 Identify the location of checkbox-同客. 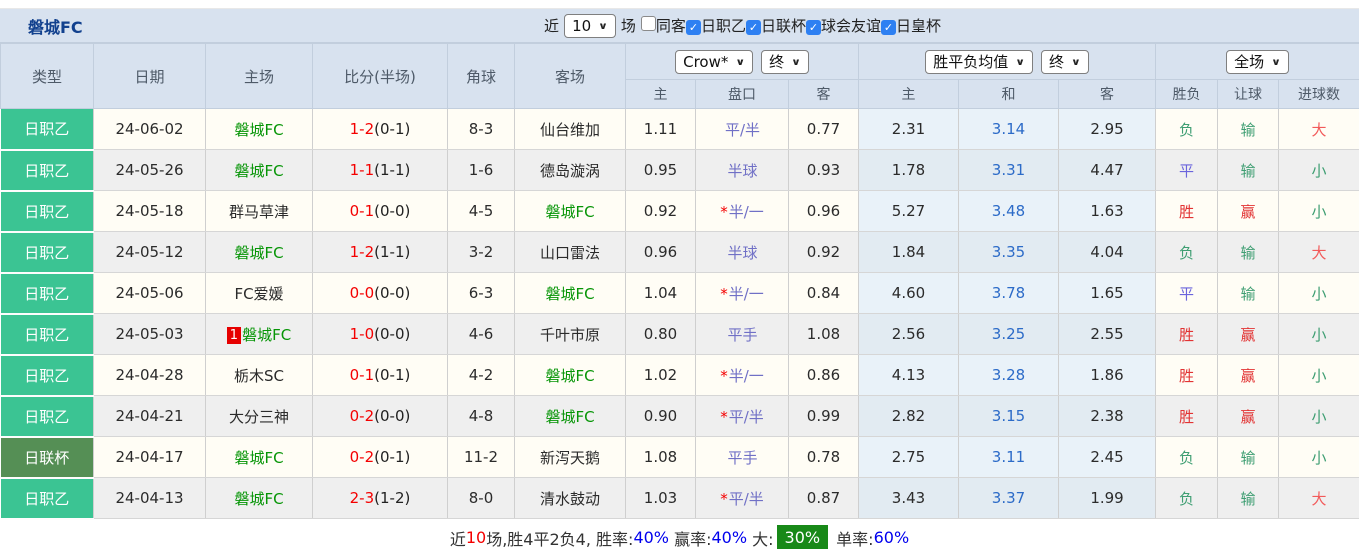
(648, 23).